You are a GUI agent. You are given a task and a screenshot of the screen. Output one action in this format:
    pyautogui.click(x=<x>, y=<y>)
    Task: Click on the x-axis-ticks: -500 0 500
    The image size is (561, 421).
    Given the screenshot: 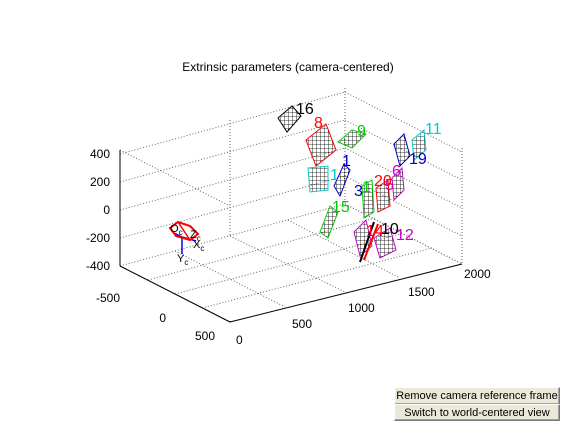 What is the action you would take?
    pyautogui.click(x=155, y=317)
    